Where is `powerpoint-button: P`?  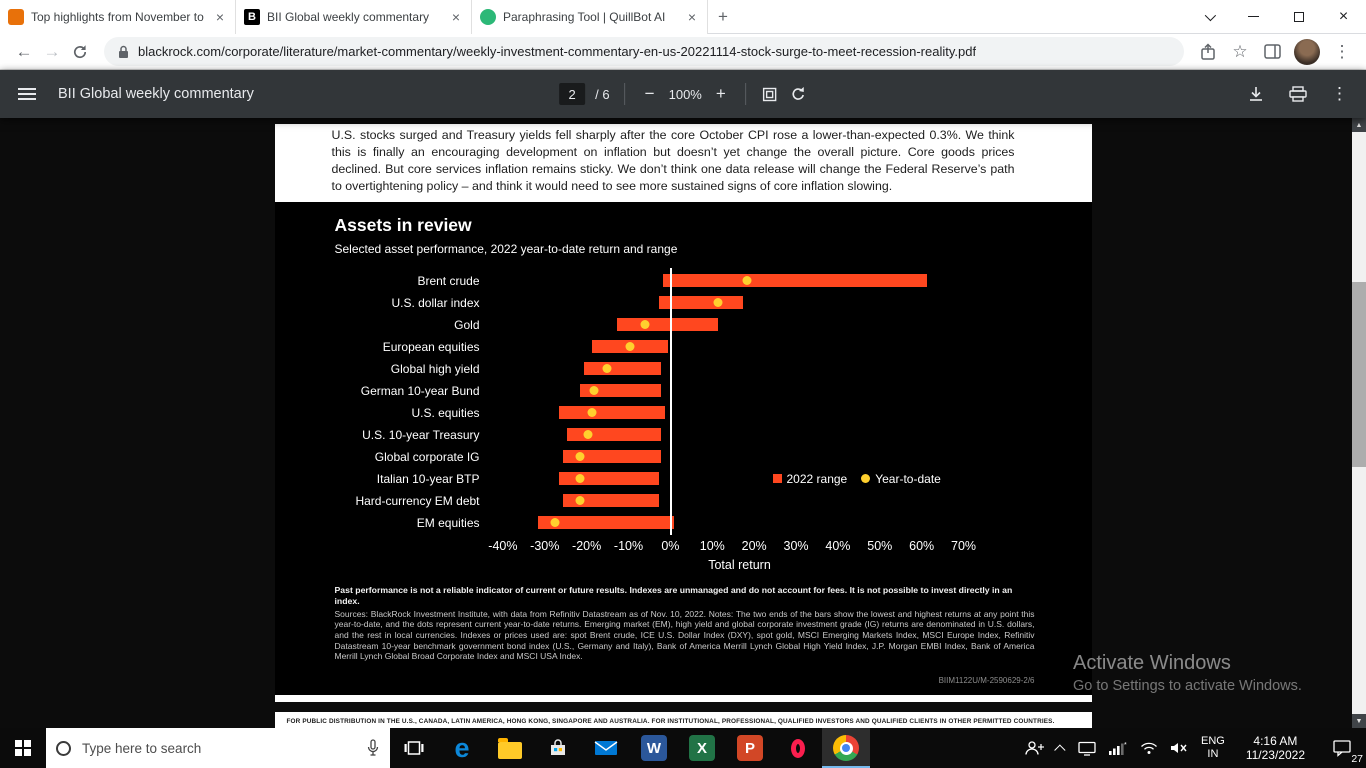 powerpoint-button: P is located at coordinates (750, 748).